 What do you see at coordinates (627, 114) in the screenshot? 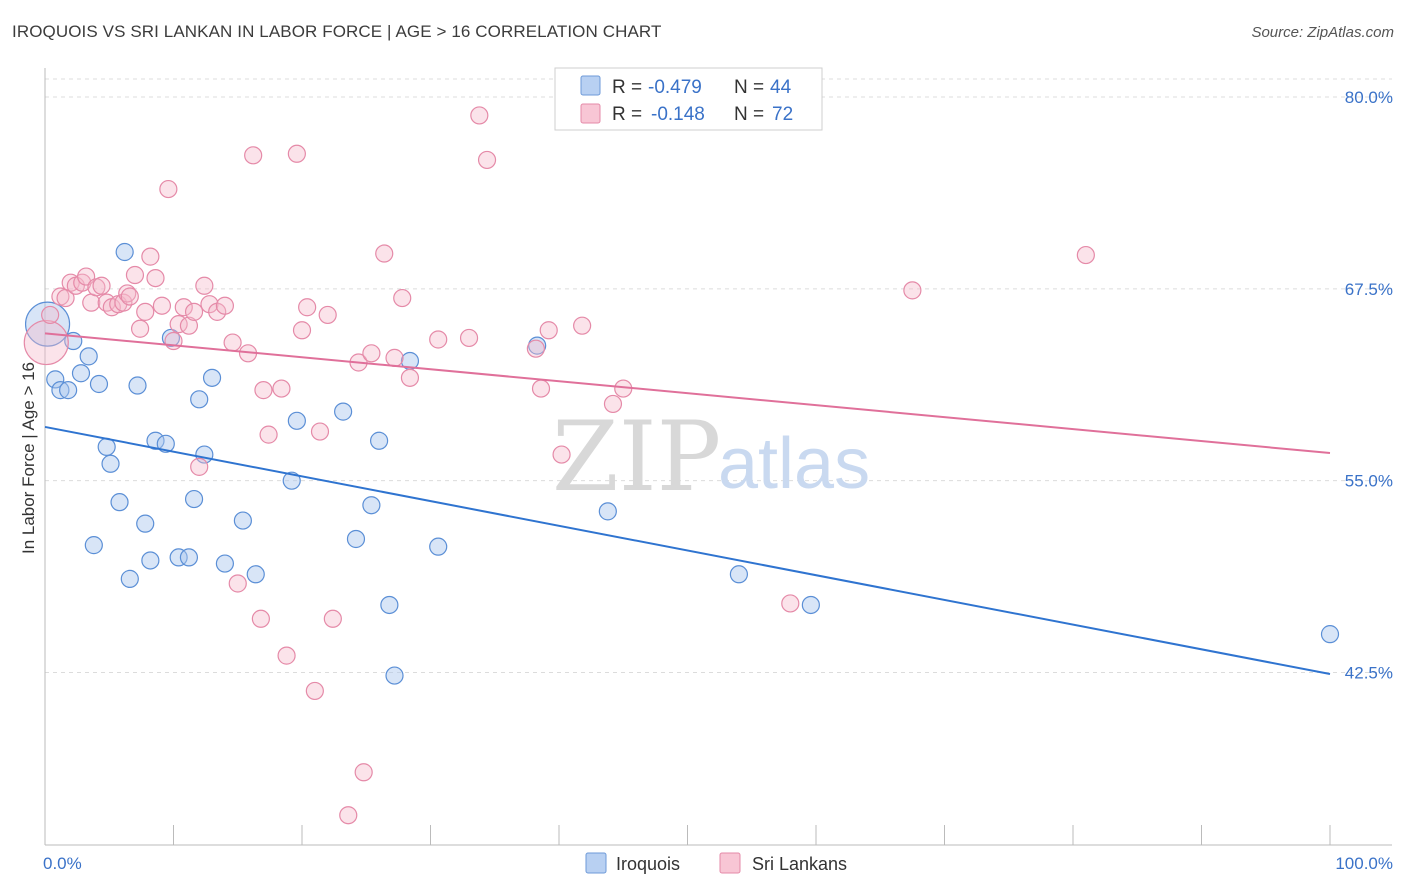
I see `srilankan-r-label: R =` at bounding box center [627, 114].